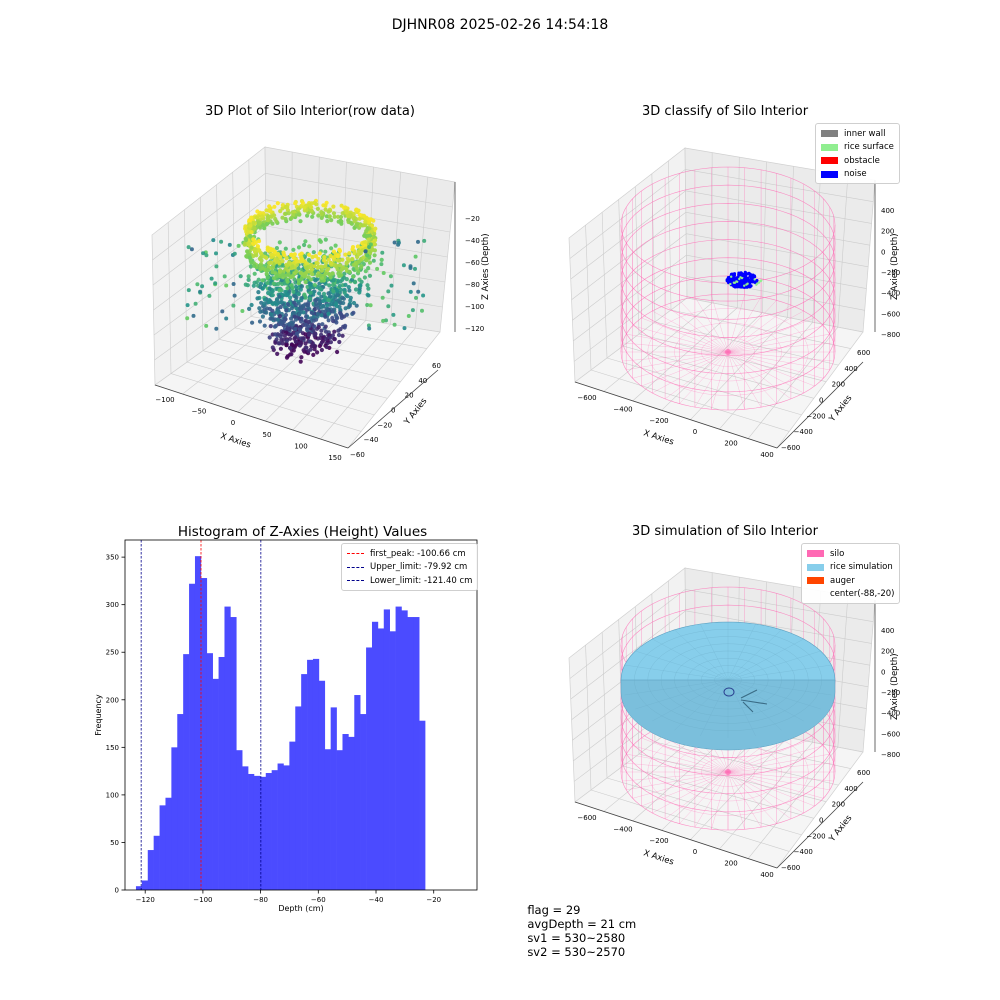 The image size is (1000, 1000). Describe the element at coordinates (355, 581) in the screenshot. I see `legend-swatch` at that location.